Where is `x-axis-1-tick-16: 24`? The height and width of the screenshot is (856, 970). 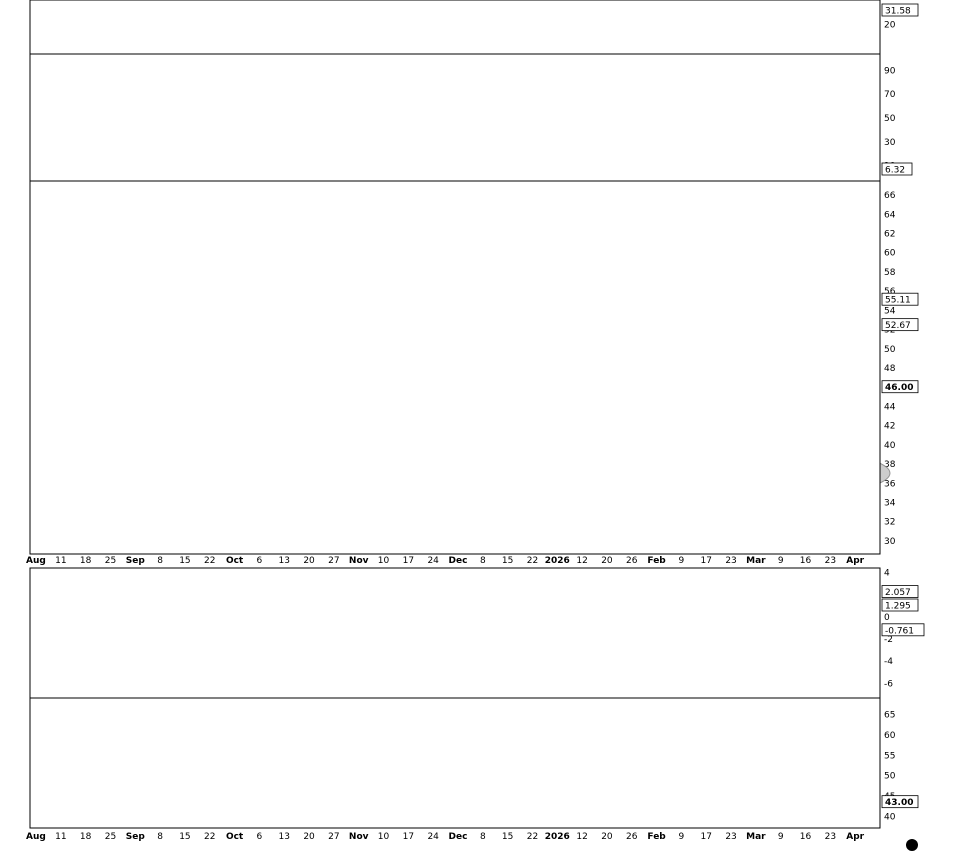
x-axis-1-tick-16: 24 is located at coordinates (433, 837).